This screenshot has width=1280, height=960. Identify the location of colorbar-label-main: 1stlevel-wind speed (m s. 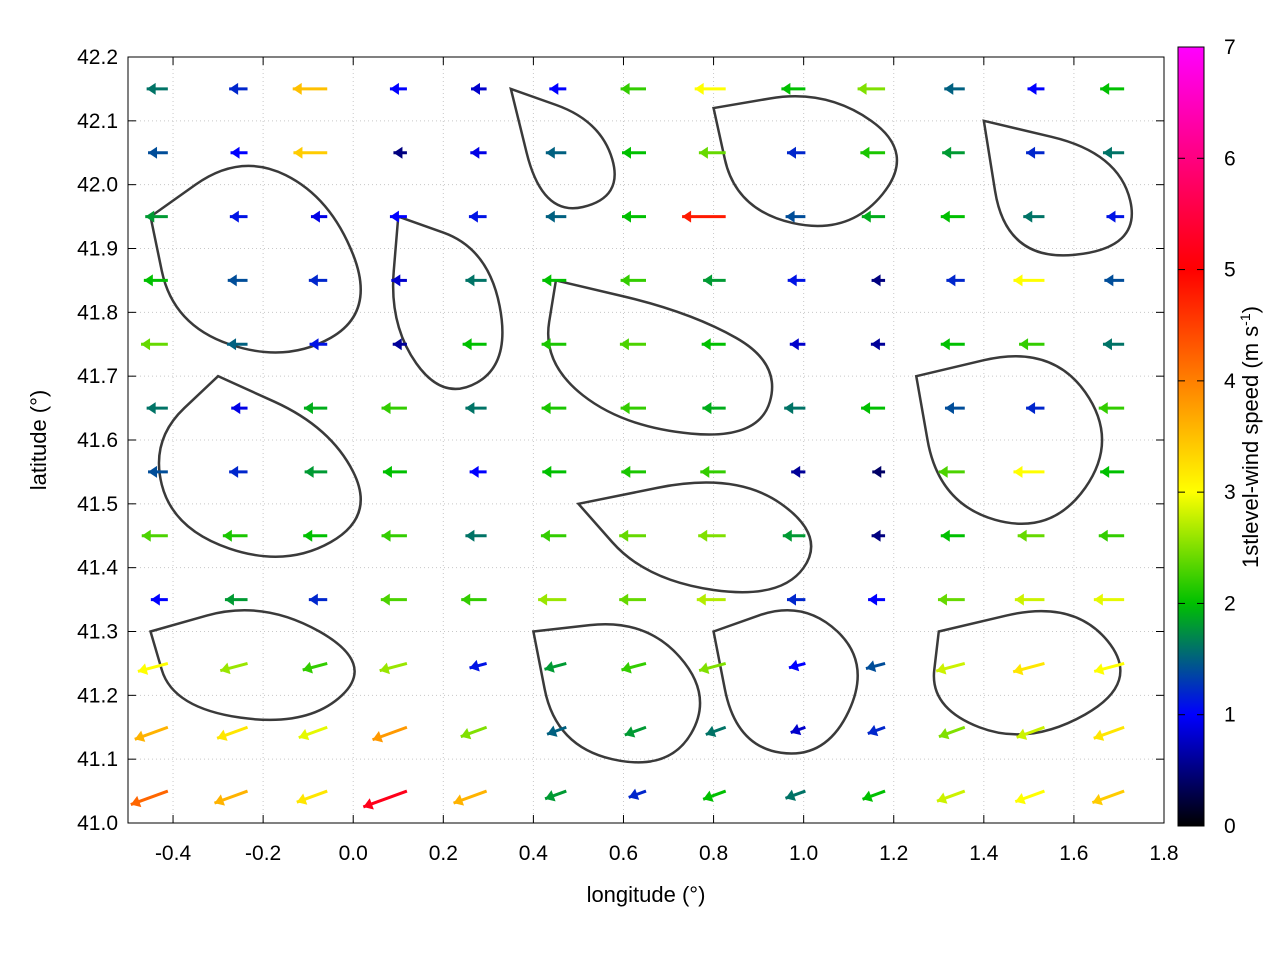
(1250, 447).